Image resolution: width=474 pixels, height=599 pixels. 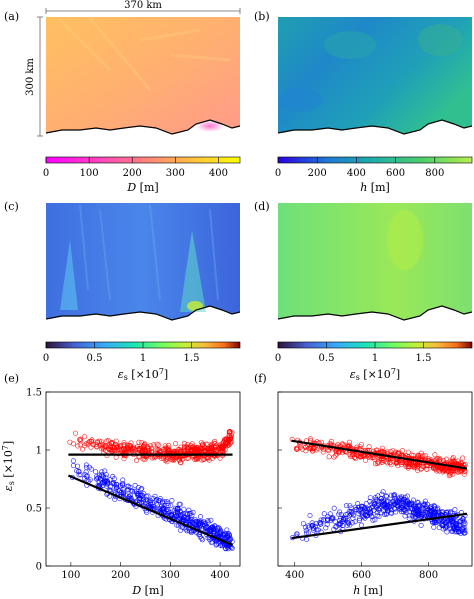 I want to click on scatter-e-ytick-label: 1.5, so click(x=34, y=393).